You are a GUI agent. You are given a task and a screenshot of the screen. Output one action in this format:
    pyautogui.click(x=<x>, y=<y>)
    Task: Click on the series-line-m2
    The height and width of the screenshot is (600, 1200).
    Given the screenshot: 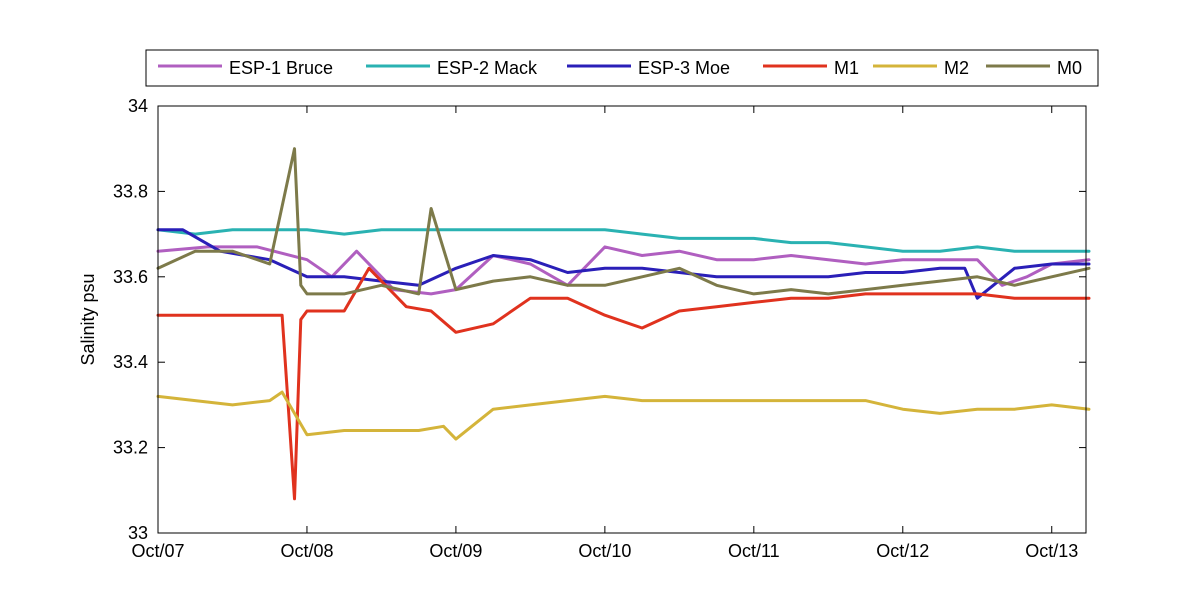 What is the action you would take?
    pyautogui.click(x=623, y=415)
    